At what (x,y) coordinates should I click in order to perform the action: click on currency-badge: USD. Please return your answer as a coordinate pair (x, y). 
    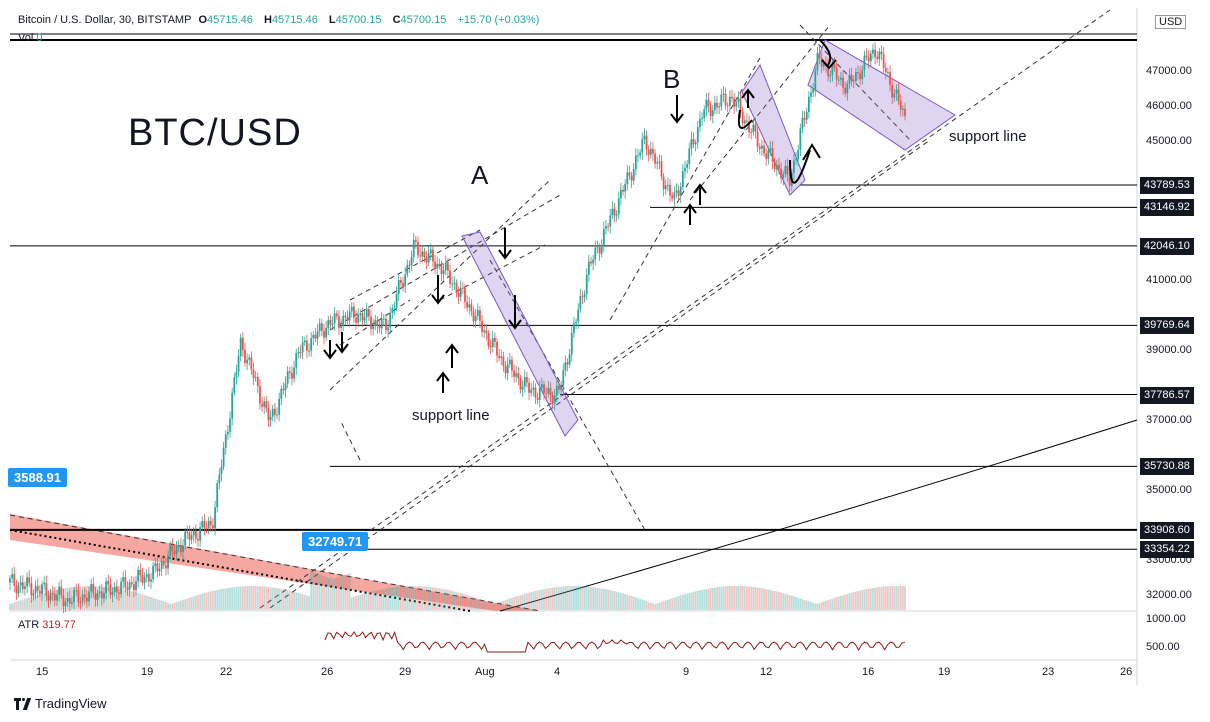
    Looking at the image, I should click on (1171, 22).